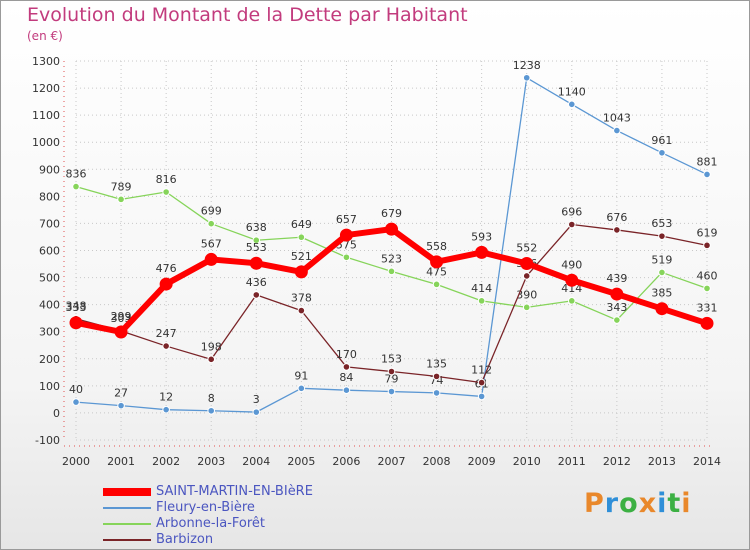 The height and width of the screenshot is (550, 750). What do you see at coordinates (256, 227) in the screenshot?
I see `data-label: 638` at bounding box center [256, 227].